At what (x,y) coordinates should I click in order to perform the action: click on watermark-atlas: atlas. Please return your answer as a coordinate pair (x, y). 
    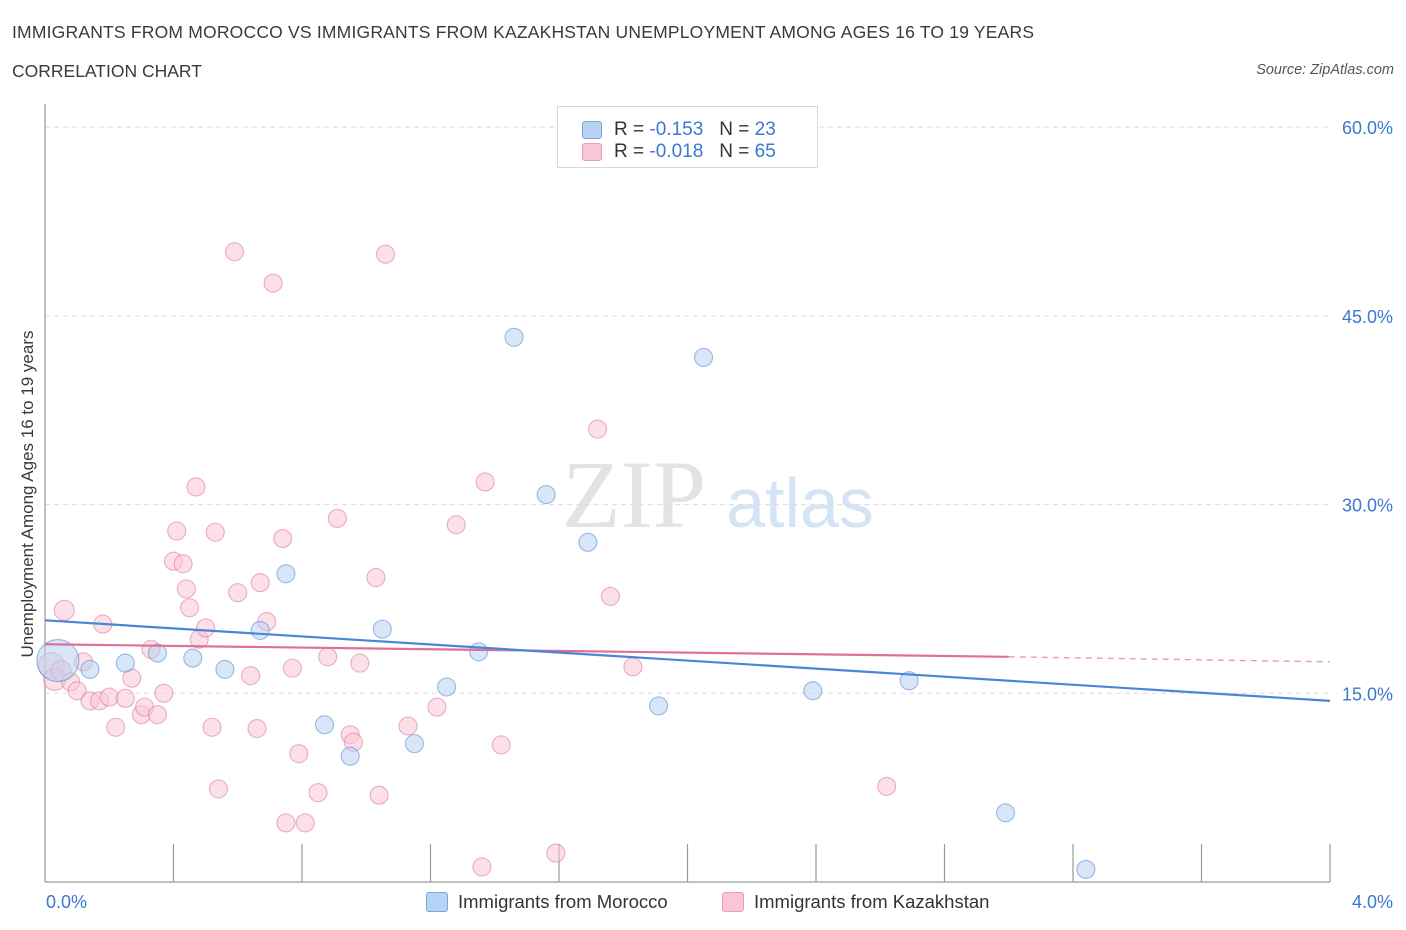
    Looking at the image, I should click on (800, 503).